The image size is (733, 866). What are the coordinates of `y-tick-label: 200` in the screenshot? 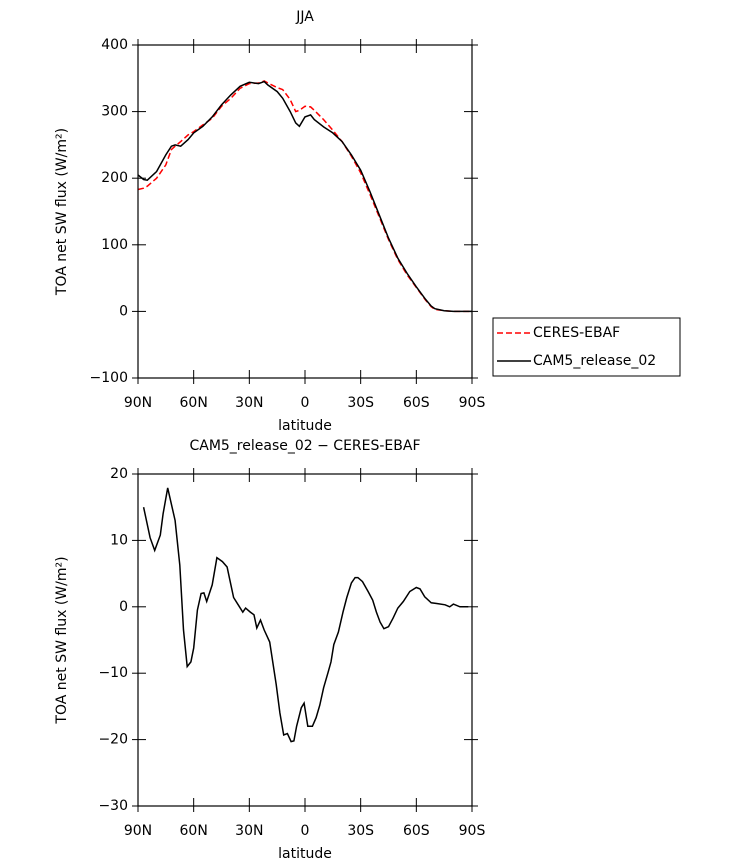 It's located at (114, 178).